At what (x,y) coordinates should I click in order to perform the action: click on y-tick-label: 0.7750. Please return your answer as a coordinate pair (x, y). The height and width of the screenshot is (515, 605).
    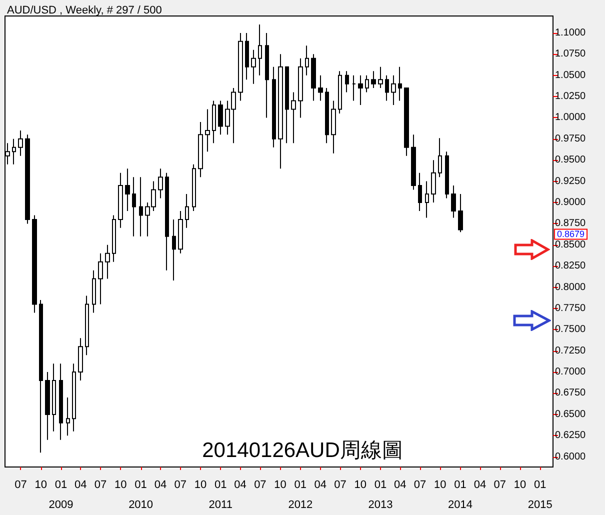
    Looking at the image, I should click on (570, 308).